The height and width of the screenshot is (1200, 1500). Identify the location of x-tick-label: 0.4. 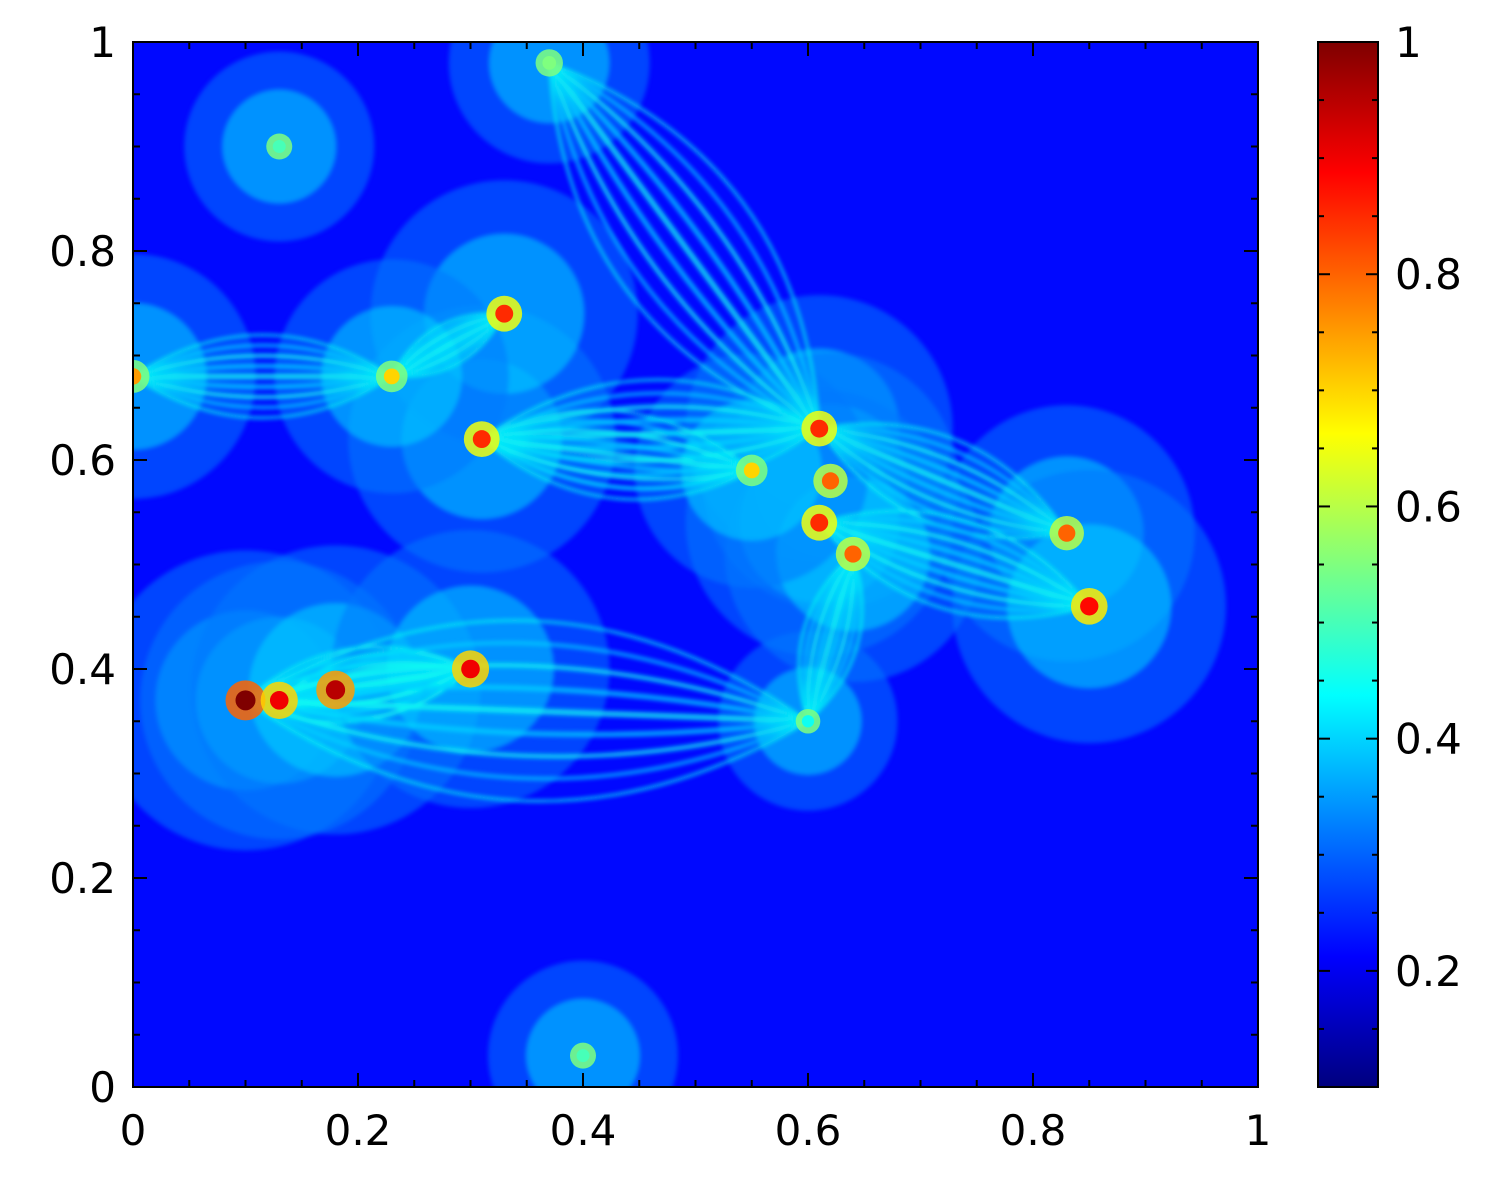
(583, 1130).